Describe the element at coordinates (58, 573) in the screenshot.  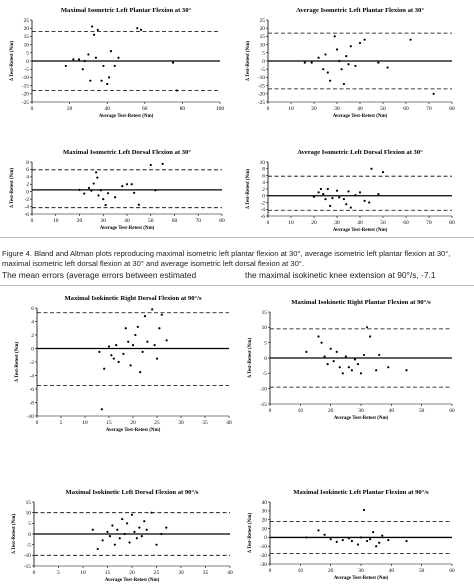
I see `x-tick-label: 5` at that location.